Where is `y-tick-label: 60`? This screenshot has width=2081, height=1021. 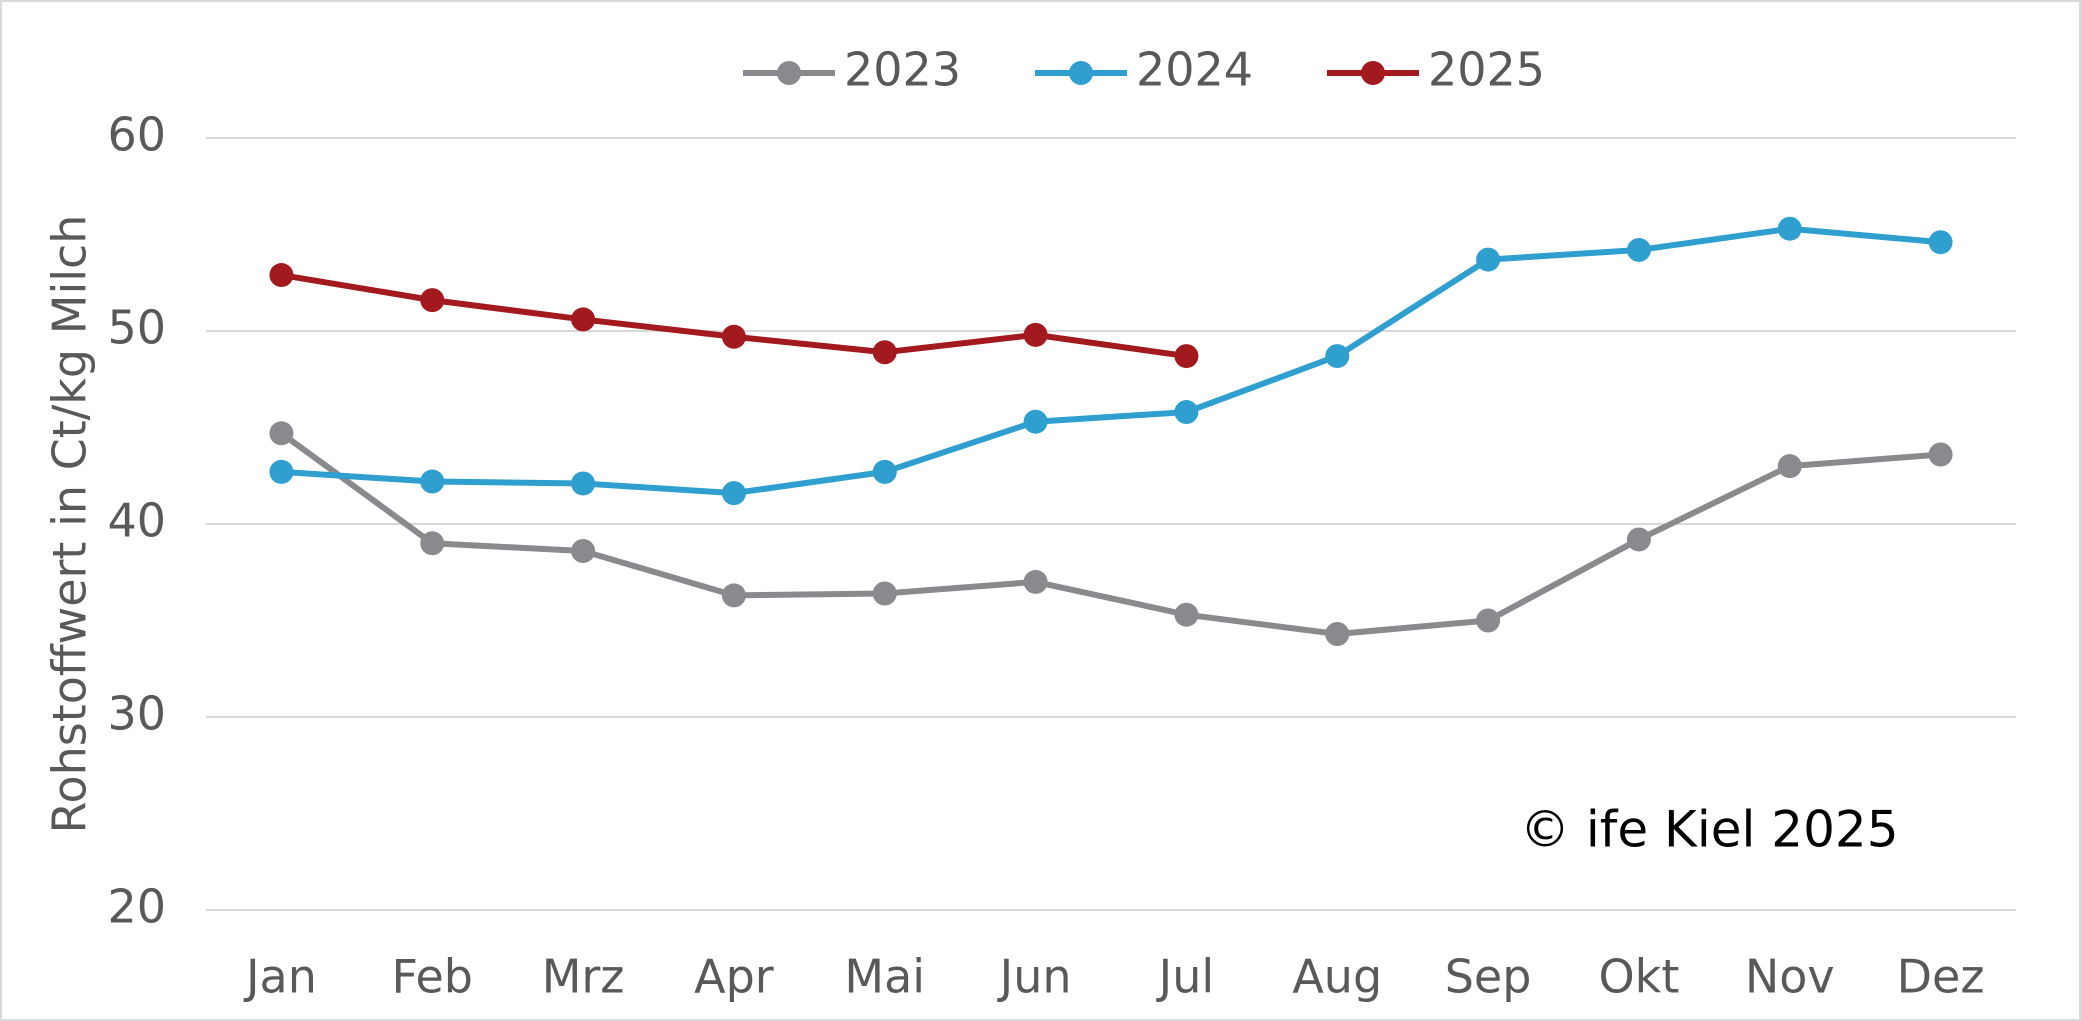 y-tick-label: 60 is located at coordinates (136, 135).